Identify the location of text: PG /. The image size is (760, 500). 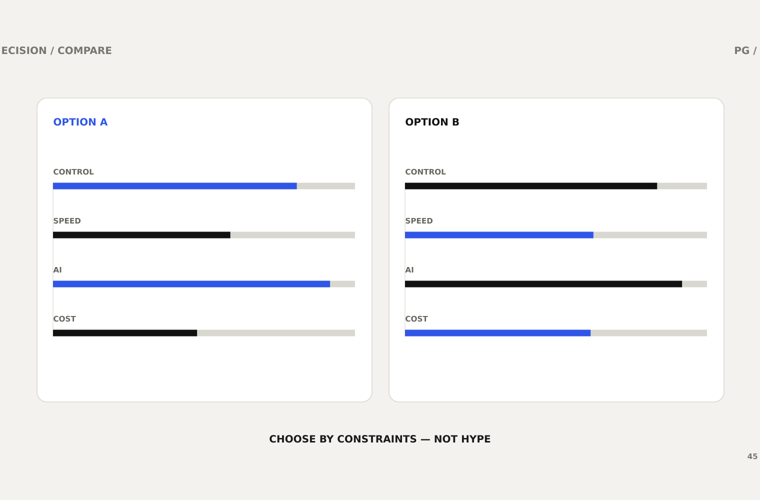
(746, 50).